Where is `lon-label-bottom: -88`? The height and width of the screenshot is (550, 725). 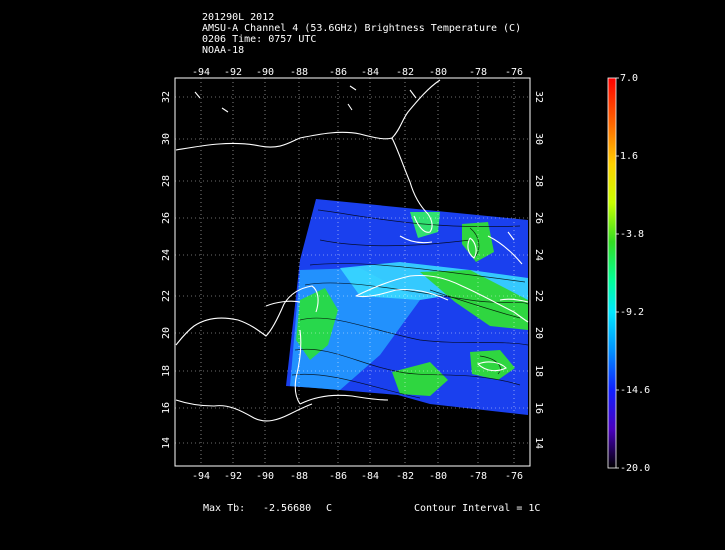 lon-label-bottom: -88 is located at coordinates (299, 476).